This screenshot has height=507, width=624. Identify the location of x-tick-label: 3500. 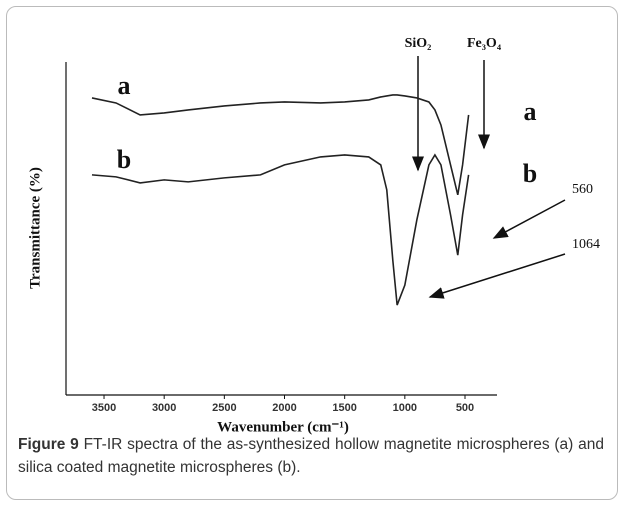
(104, 408).